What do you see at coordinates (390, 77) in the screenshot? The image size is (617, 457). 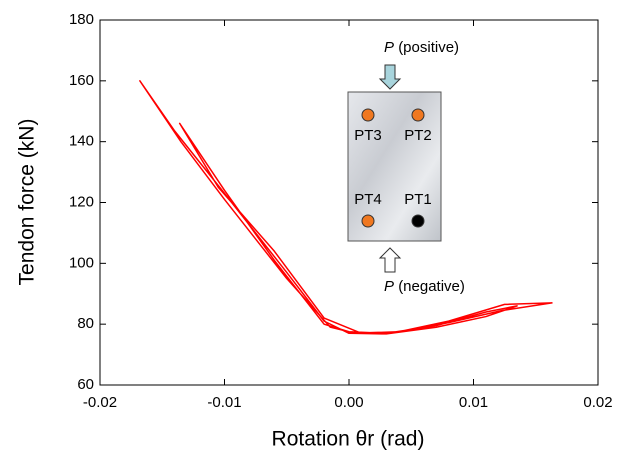 I see `arrow-down` at bounding box center [390, 77].